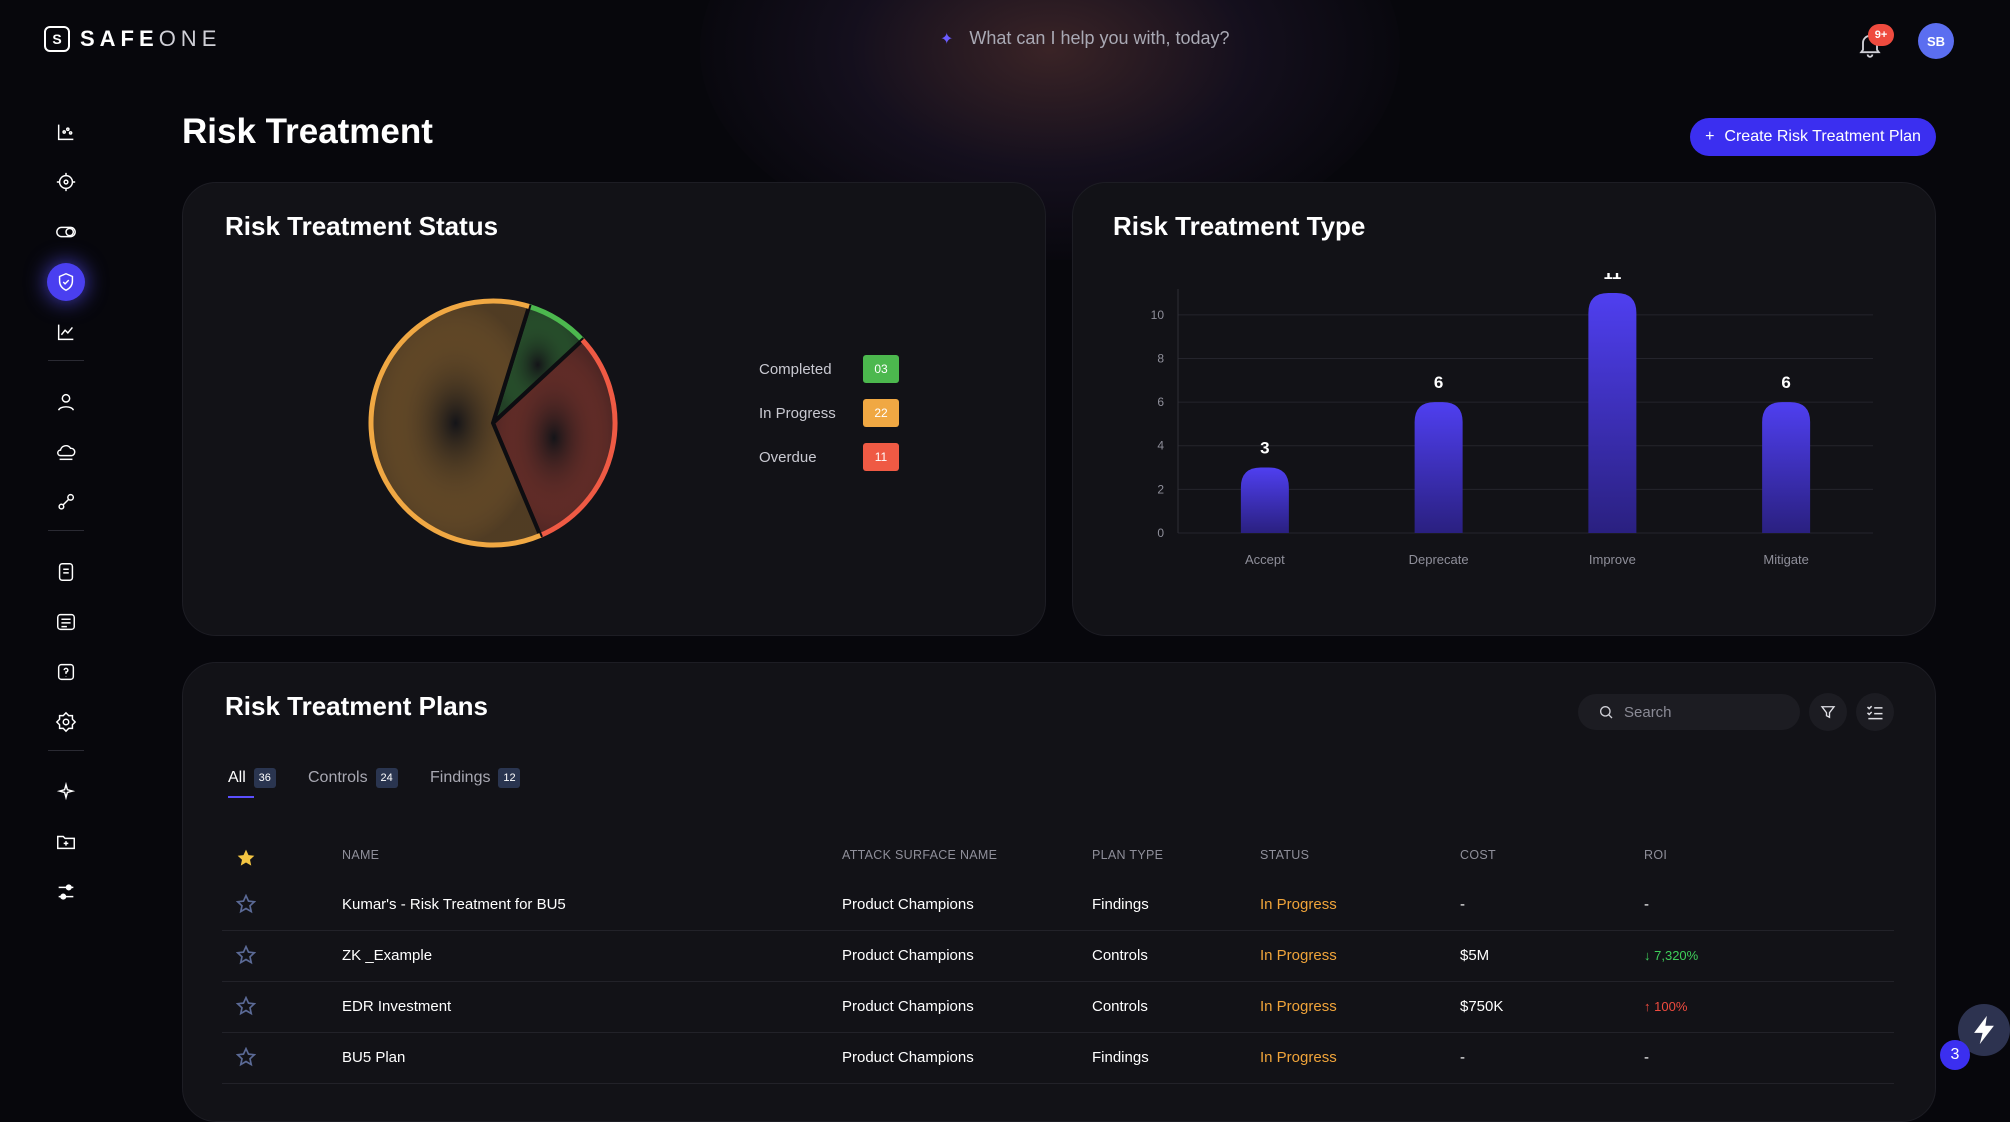  What do you see at coordinates (1606, 712) in the screenshot?
I see `search-icon` at bounding box center [1606, 712].